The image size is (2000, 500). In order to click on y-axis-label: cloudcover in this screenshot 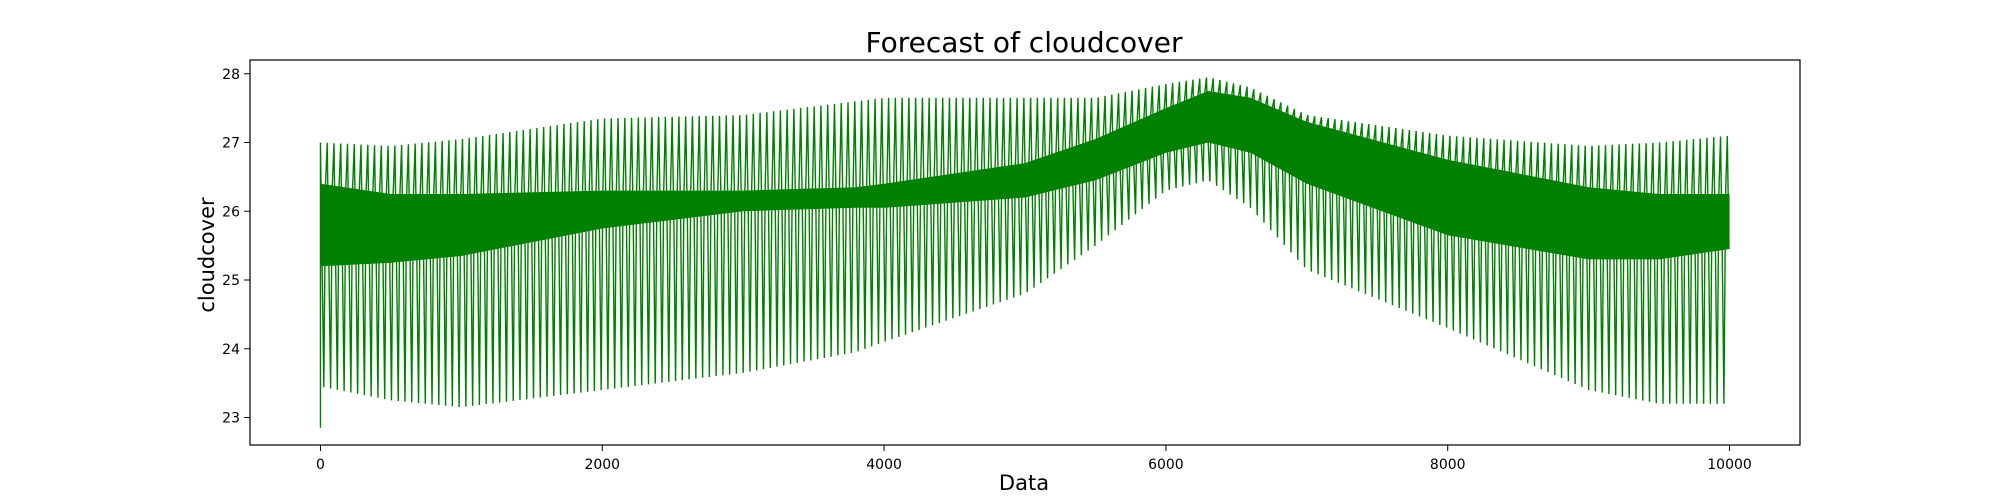, I will do `click(207, 255)`.